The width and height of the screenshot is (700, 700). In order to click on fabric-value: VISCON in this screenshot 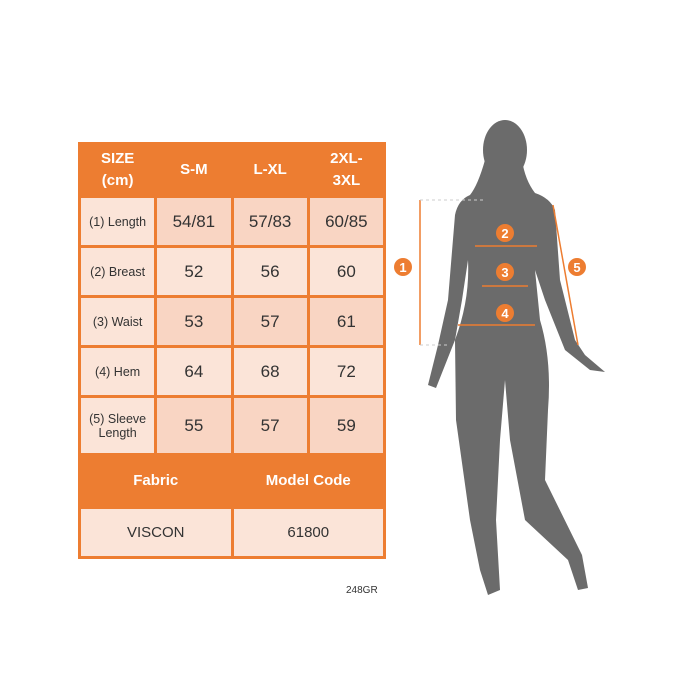, I will do `click(156, 532)`.